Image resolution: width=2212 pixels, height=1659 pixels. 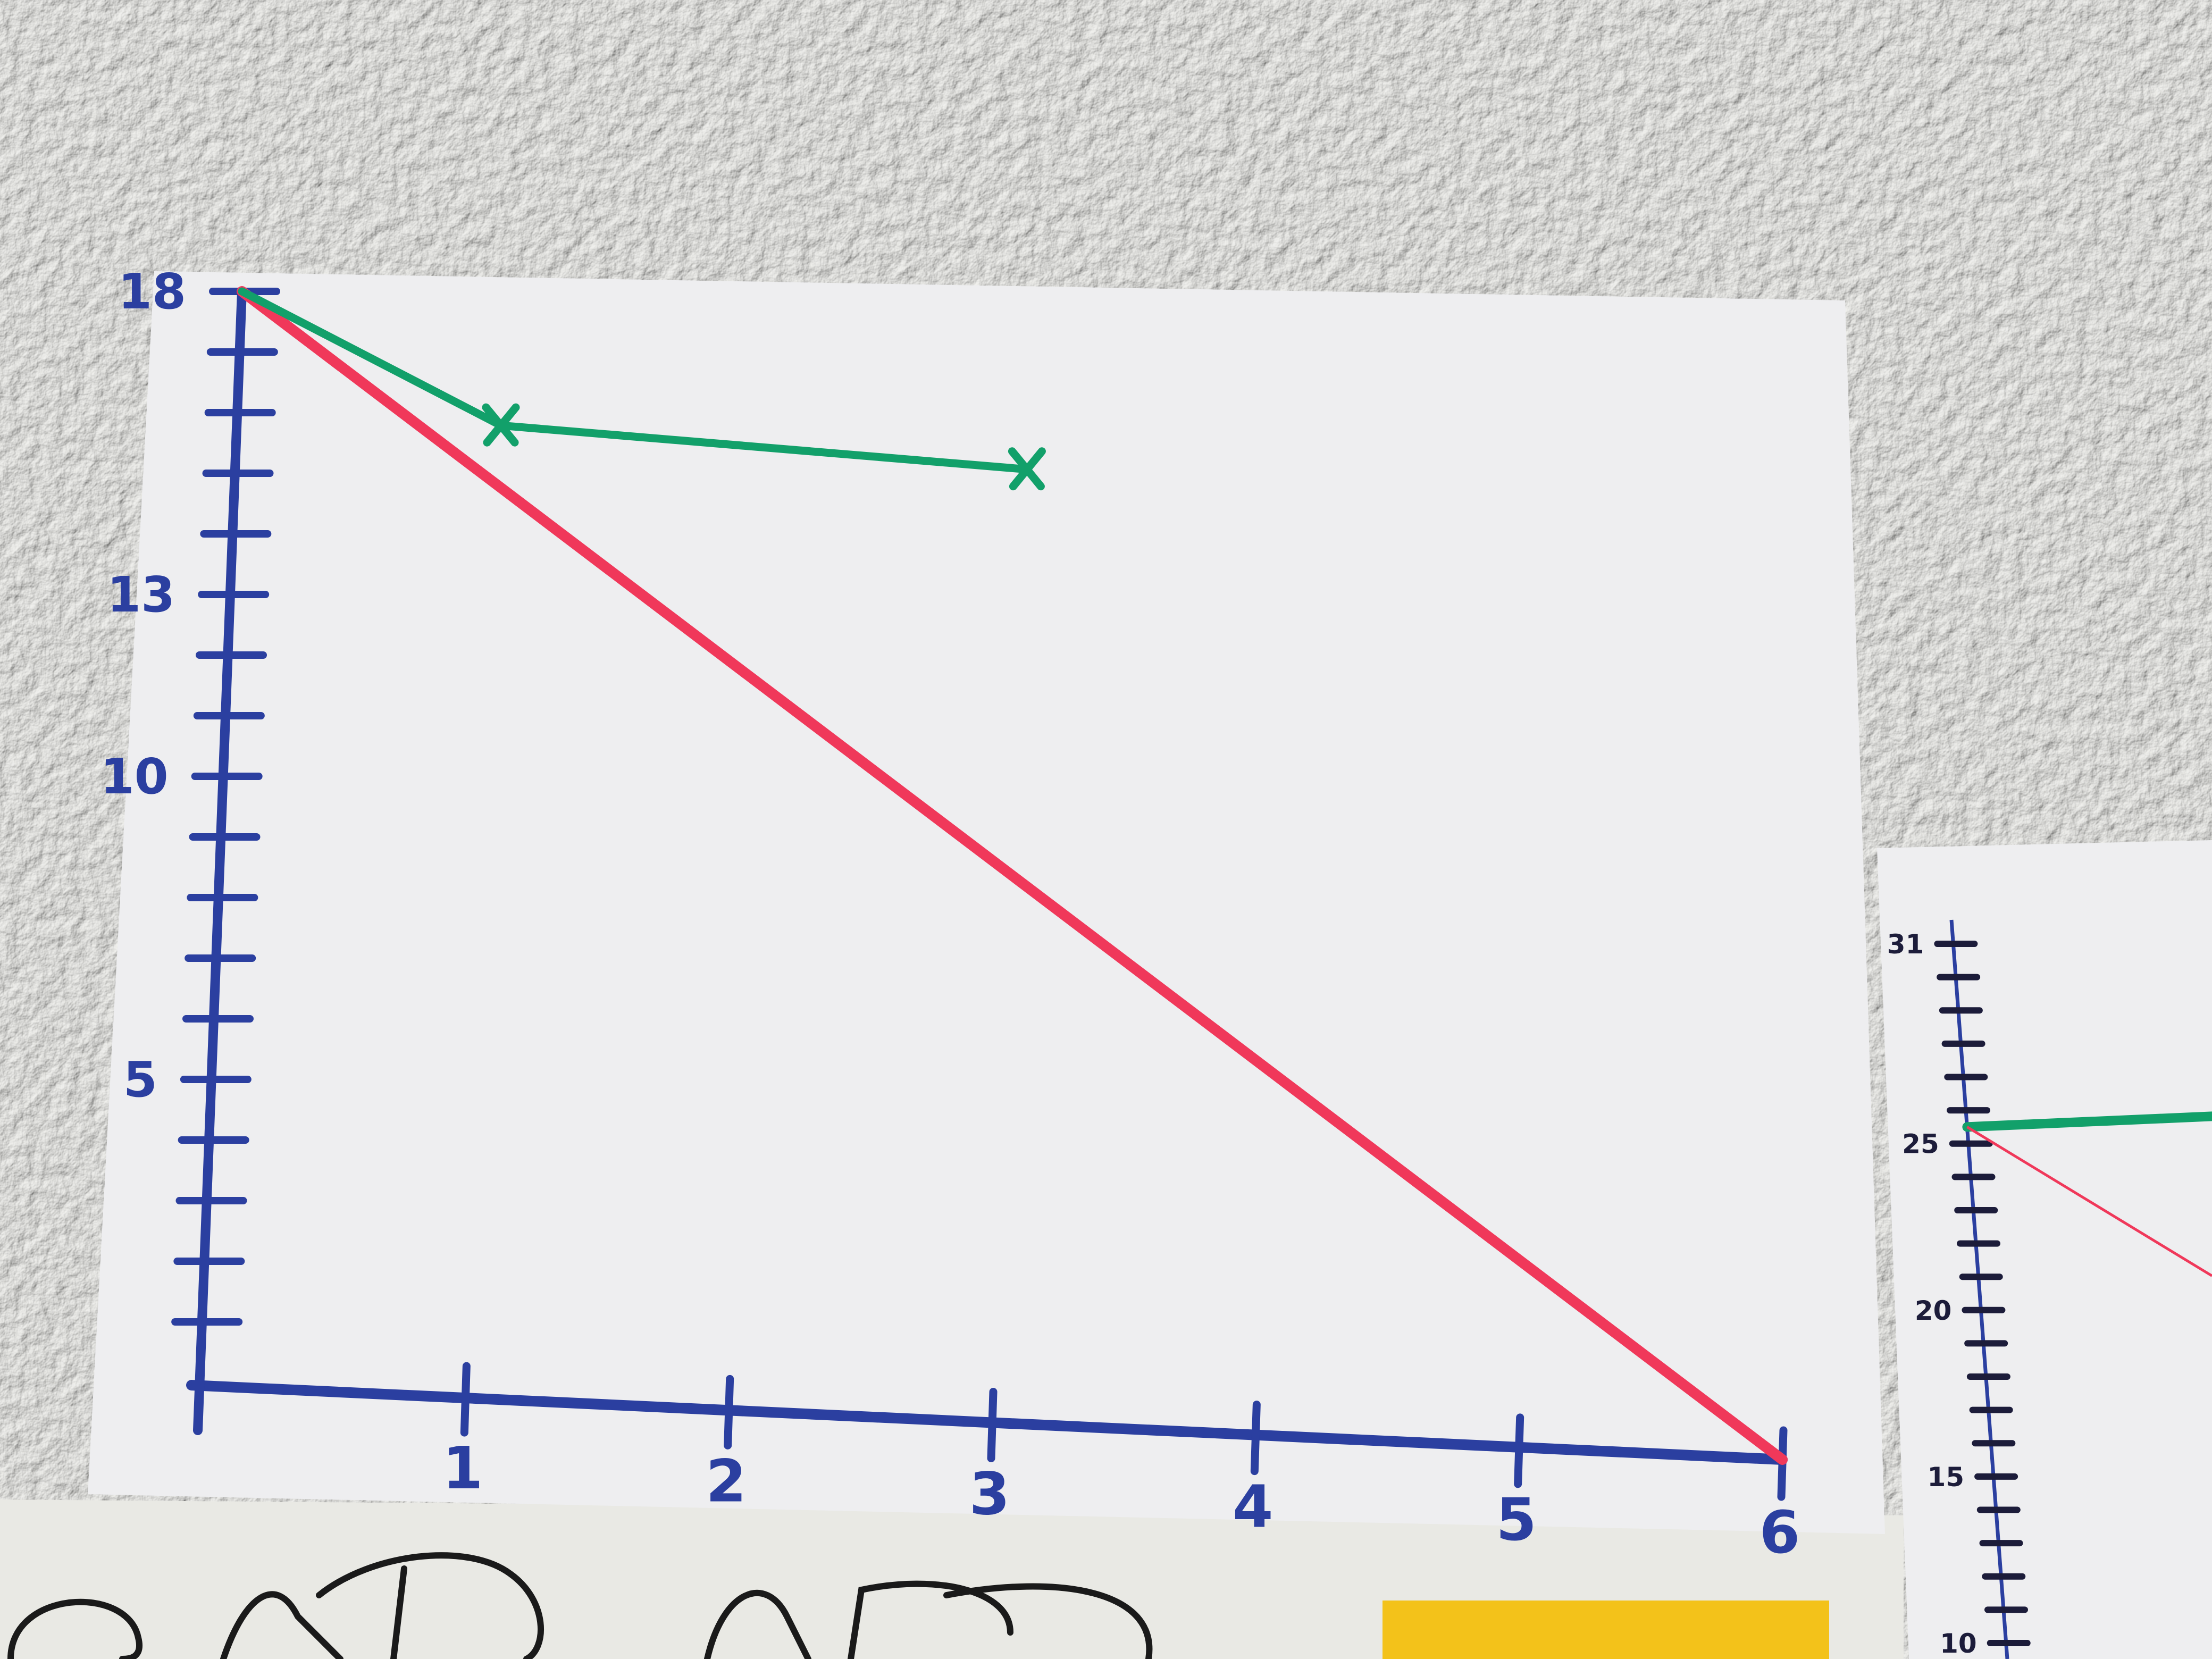 I want to click on right-chart-y-tick-label: 15, so click(x=1945, y=1477).